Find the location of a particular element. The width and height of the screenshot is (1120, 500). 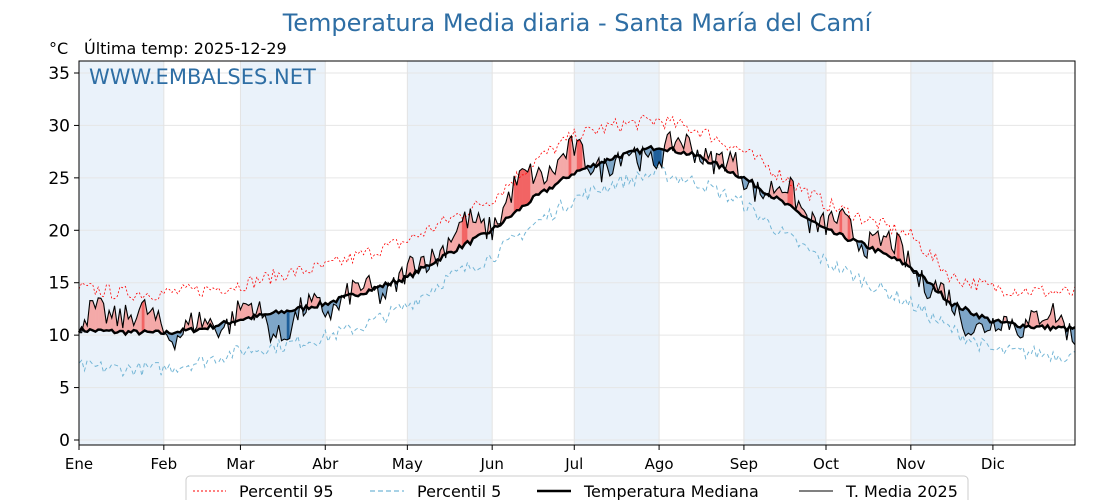

legend-box is located at coordinates (577, 487).